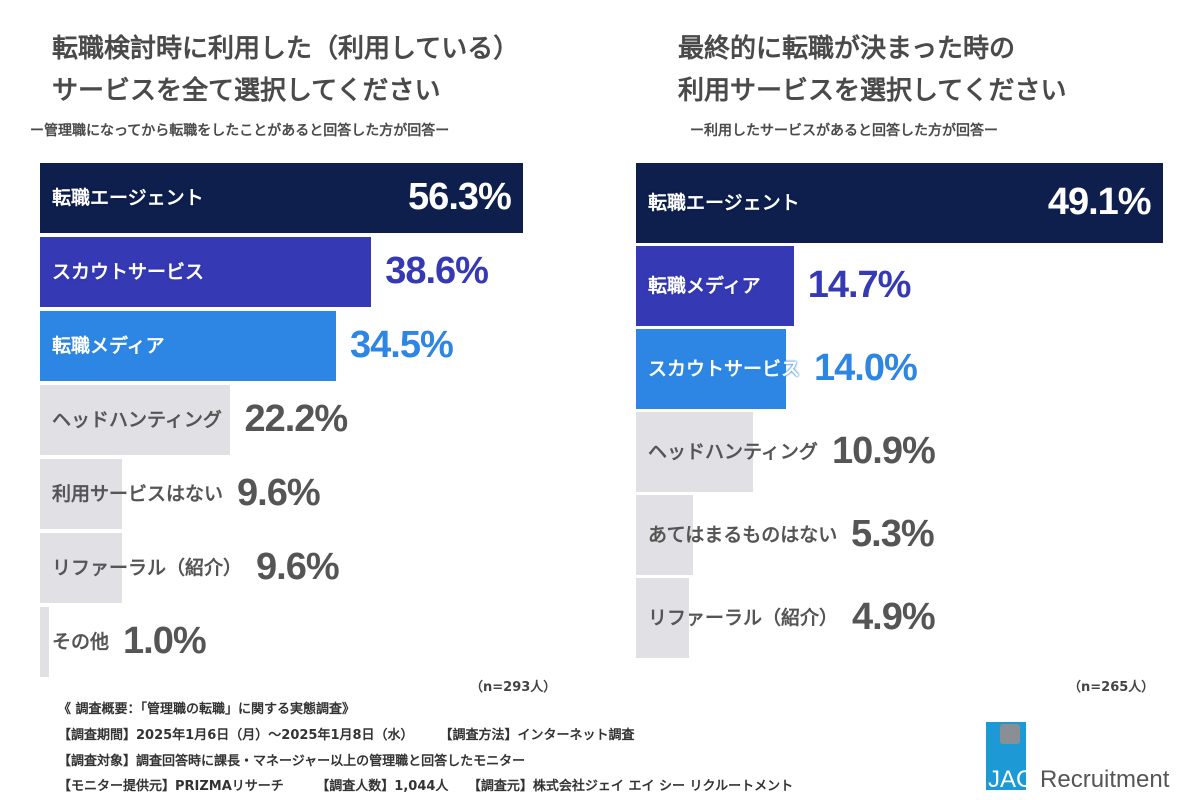 Image resolution: width=1200 pixels, height=800 pixels. What do you see at coordinates (207, 709) in the screenshot?
I see `footer-line1: 《 調査概要：「管理職の転職」に関する実態調査》` at bounding box center [207, 709].